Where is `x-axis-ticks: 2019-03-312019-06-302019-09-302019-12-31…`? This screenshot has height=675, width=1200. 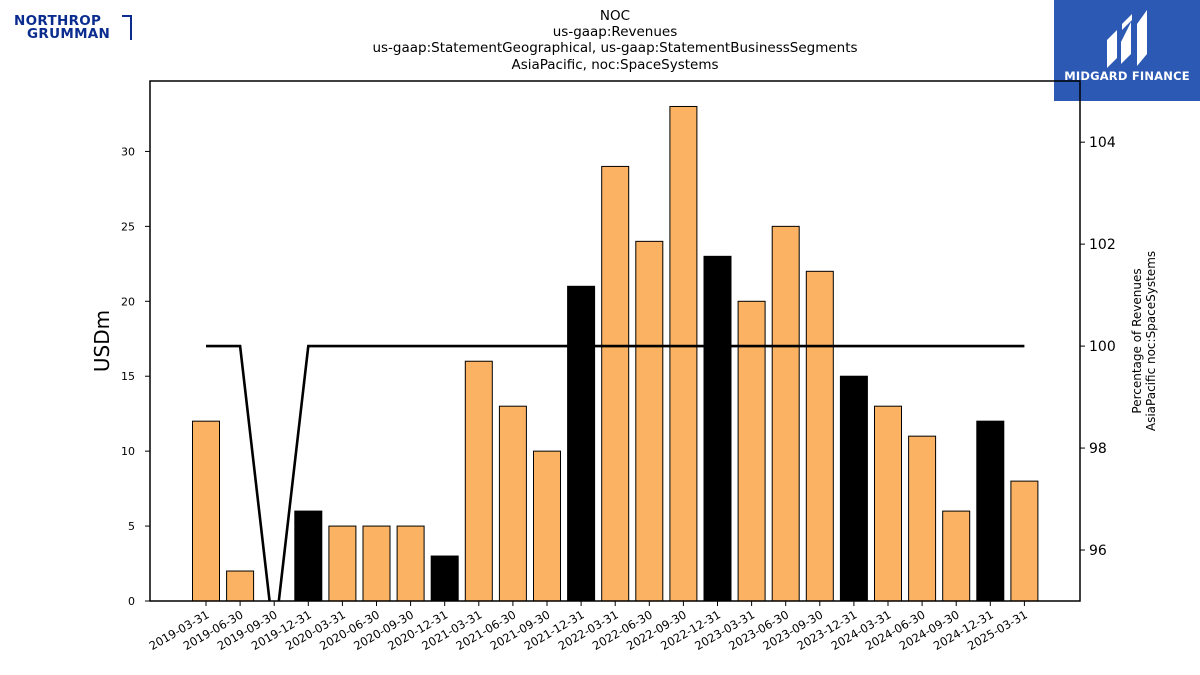 x-axis-ticks: 2019-03-312019-06-302019-09-302019-12-31… is located at coordinates (588, 627).